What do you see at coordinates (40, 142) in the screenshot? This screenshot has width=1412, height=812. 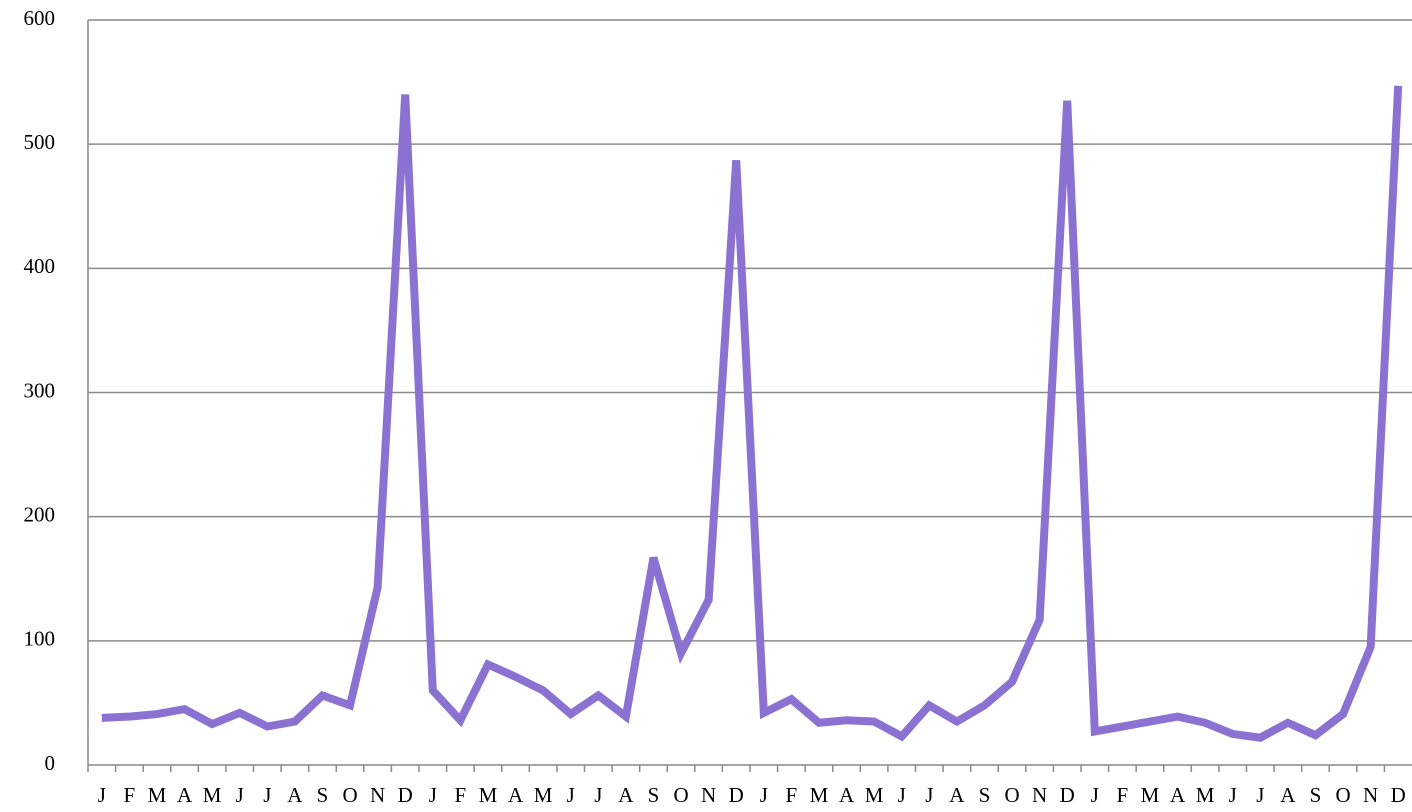 I see `y-tick-label: 500` at bounding box center [40, 142].